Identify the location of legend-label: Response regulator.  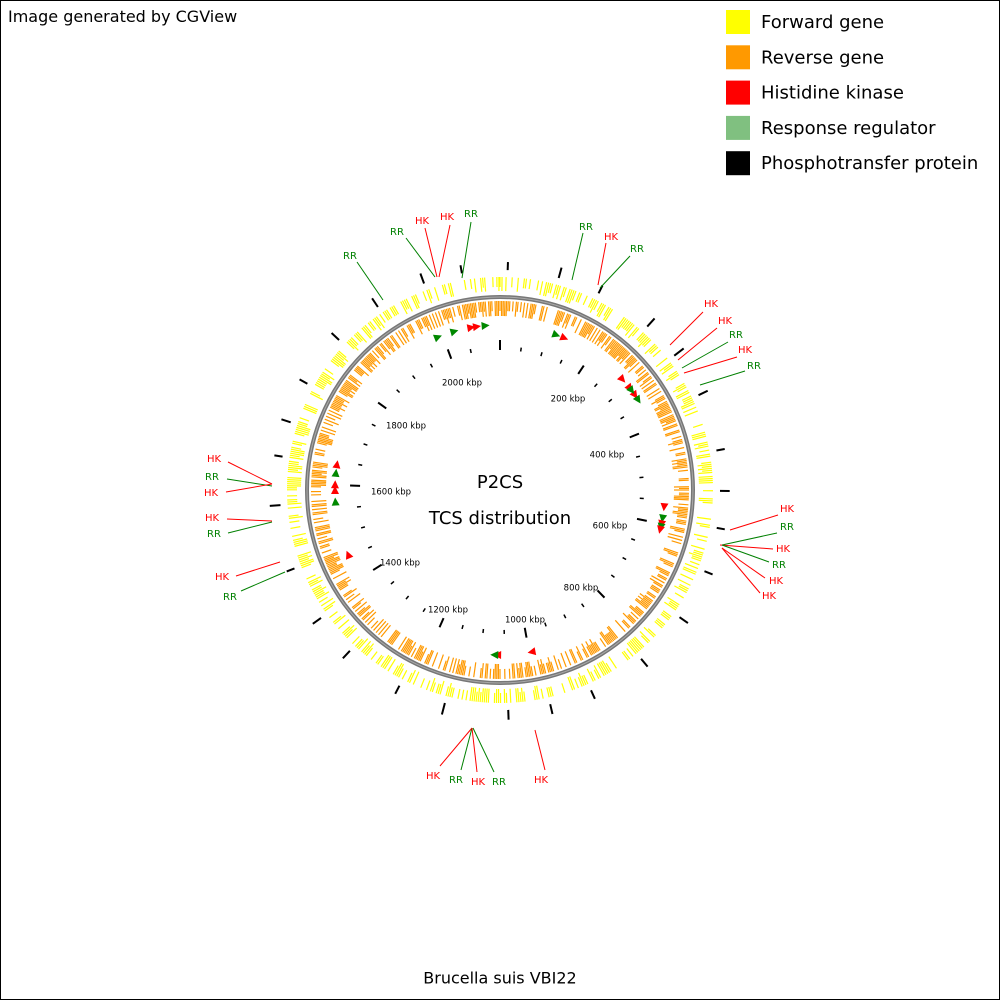
(848, 128).